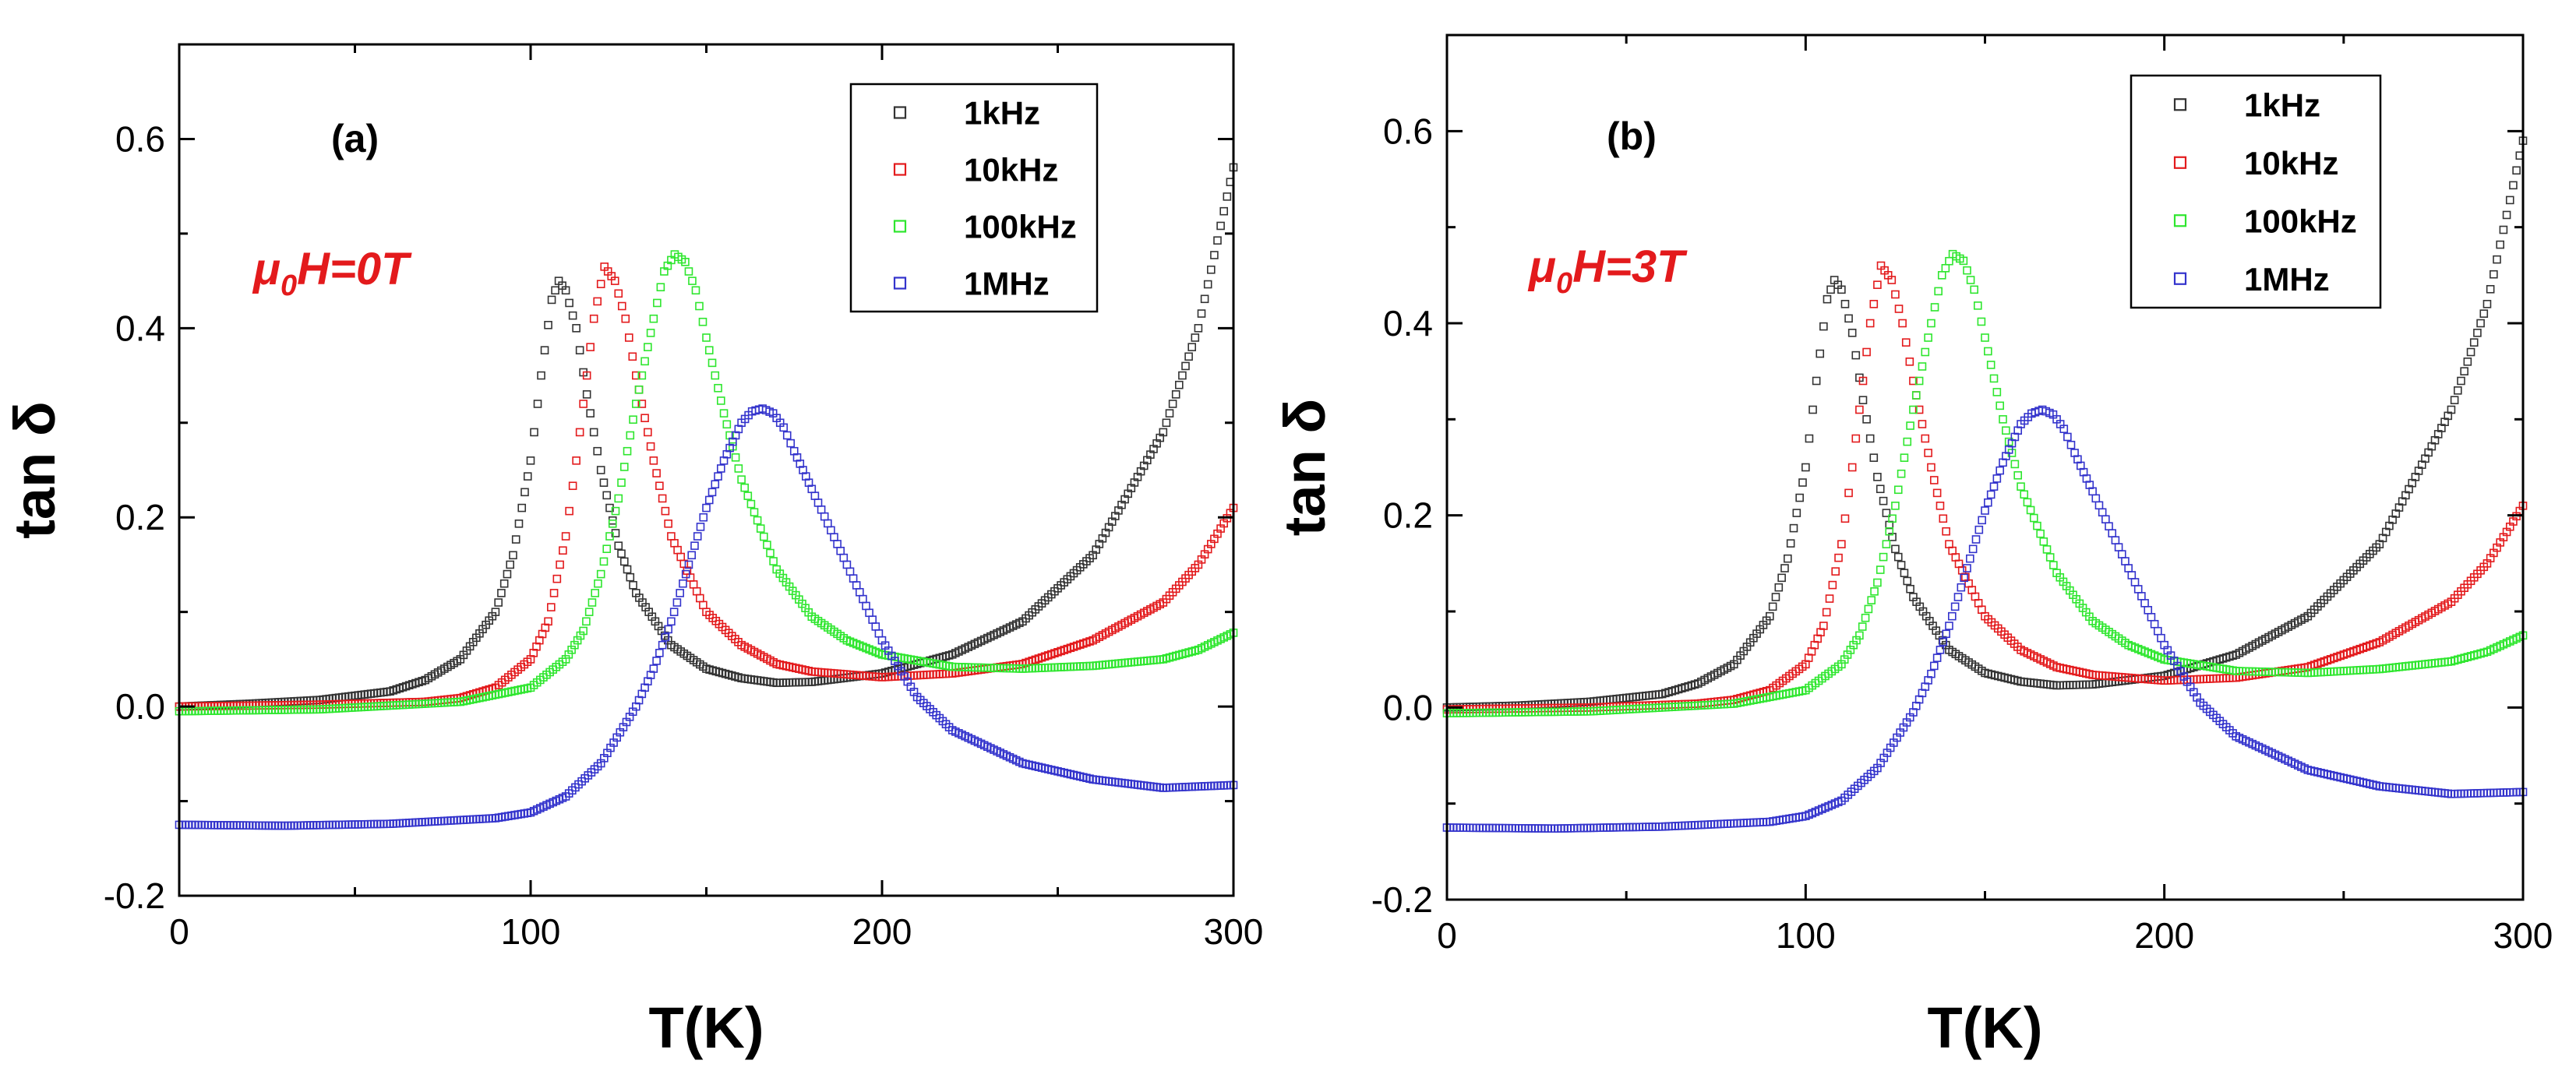  Describe the element at coordinates (1402, 900) in the screenshot. I see `y-tick-label: -0.2` at that location.